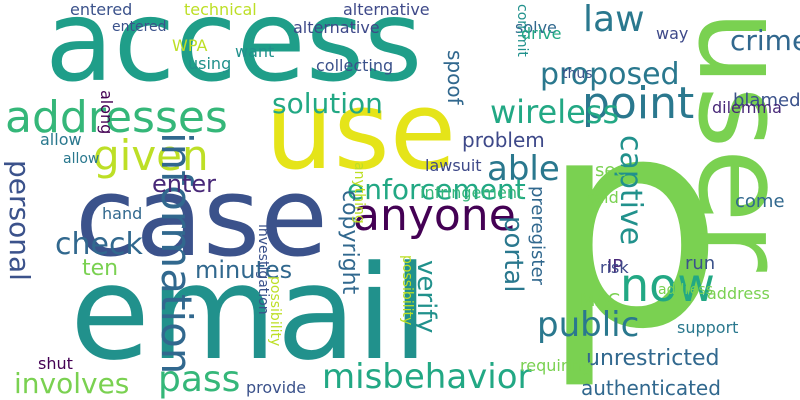 This screenshot has height=400, width=800. Describe the element at coordinates (708, 327) in the screenshot. I see `word: support` at that location.